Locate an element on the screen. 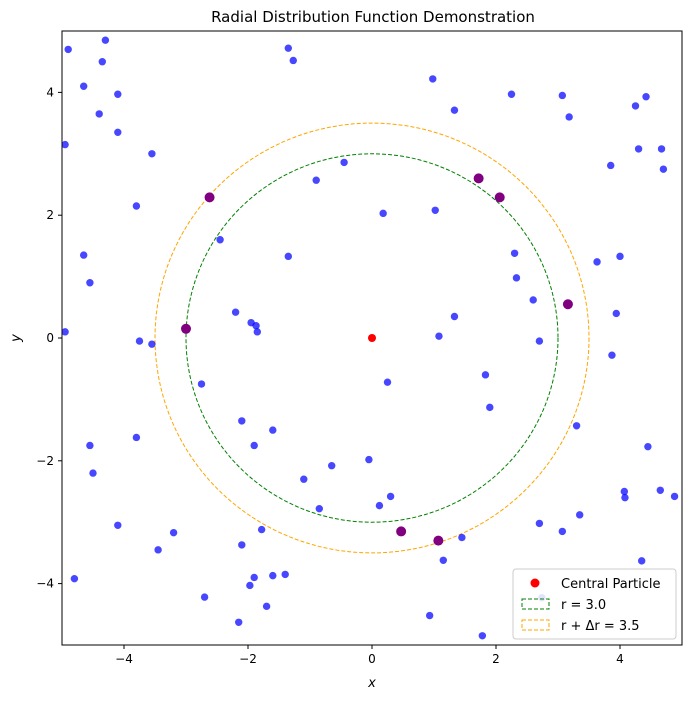 This screenshot has width=690, height=703. legend-box is located at coordinates (594, 604).